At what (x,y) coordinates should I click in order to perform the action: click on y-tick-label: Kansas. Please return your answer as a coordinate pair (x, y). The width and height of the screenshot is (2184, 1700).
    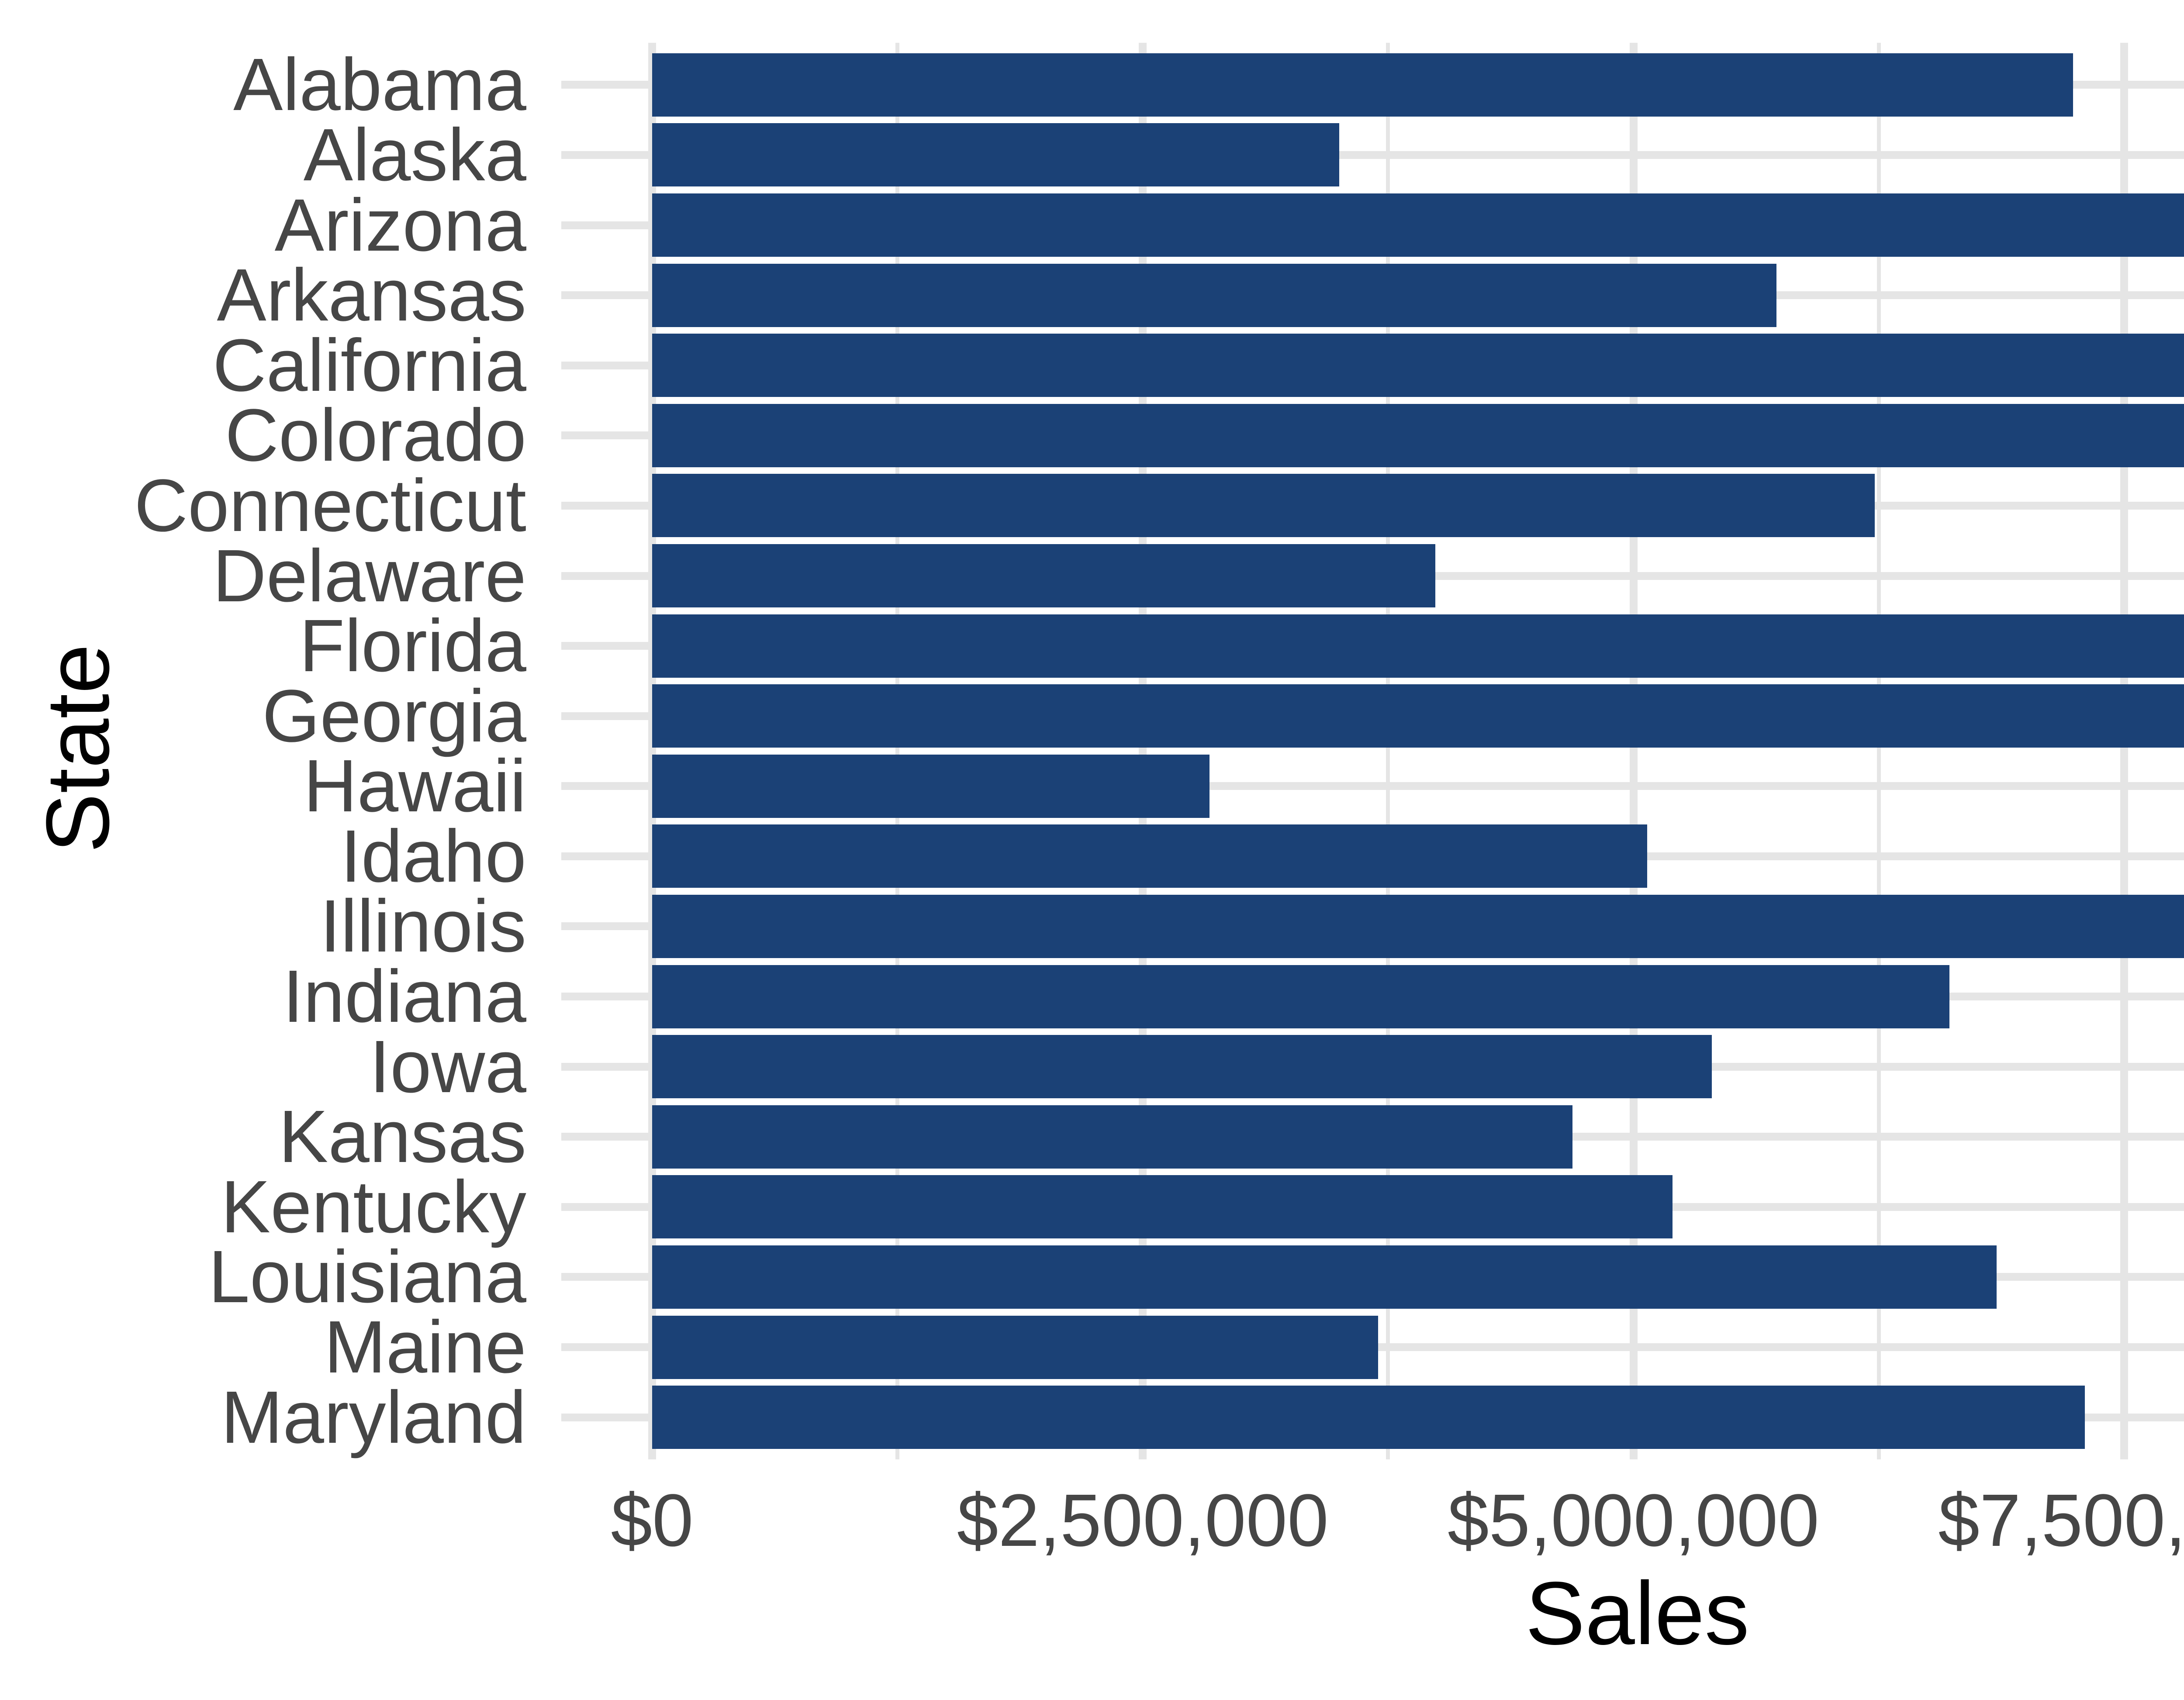
    Looking at the image, I should click on (402, 1137).